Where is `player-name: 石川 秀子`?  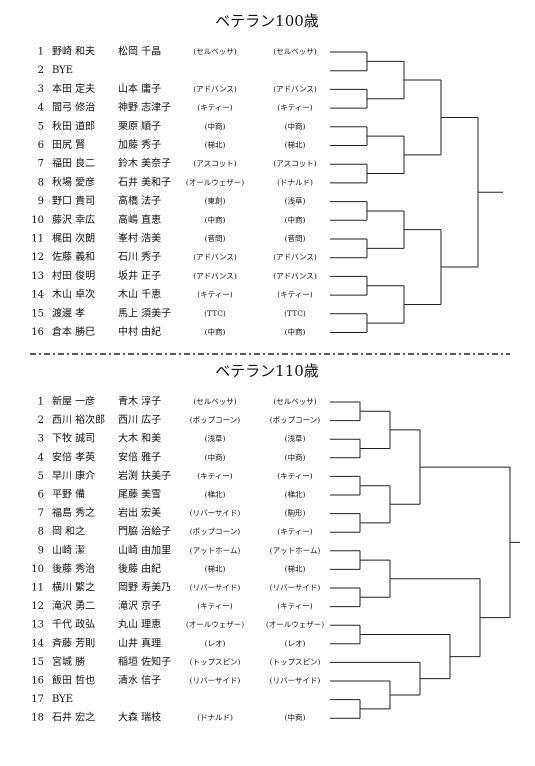 player-name: 石川 秀子 is located at coordinates (139, 257).